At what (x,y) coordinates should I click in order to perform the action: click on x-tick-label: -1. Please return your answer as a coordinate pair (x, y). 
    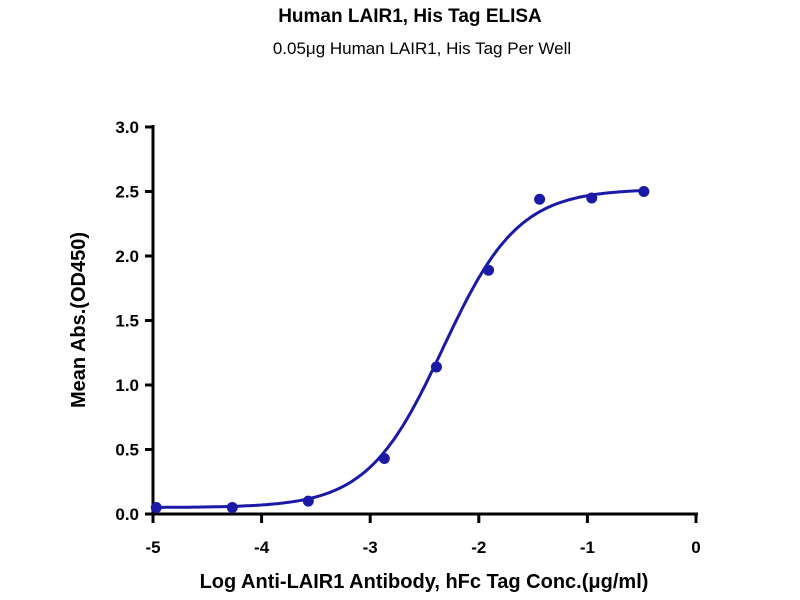
    Looking at the image, I should click on (587, 547).